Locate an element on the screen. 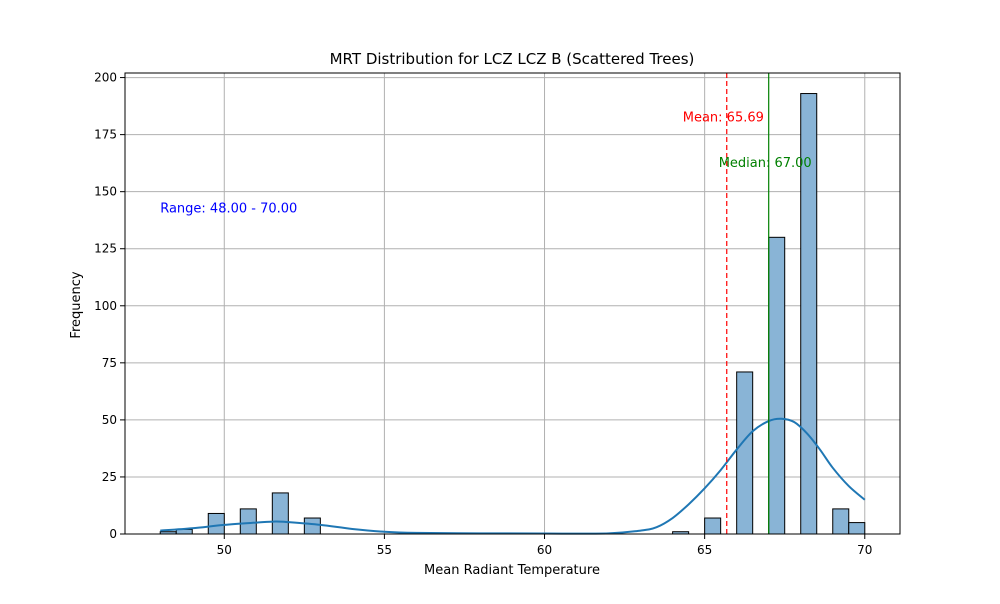 The image size is (1000, 604). y-tick-label: 25 is located at coordinates (109, 477).